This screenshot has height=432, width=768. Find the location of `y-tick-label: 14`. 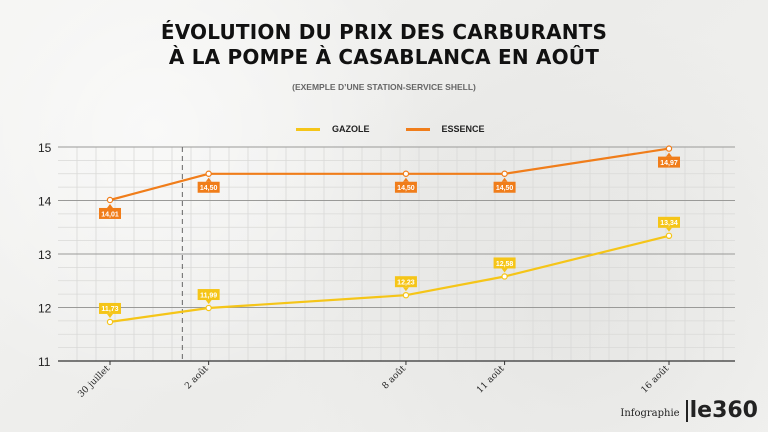

y-tick-label: 14 is located at coordinates (45, 202).